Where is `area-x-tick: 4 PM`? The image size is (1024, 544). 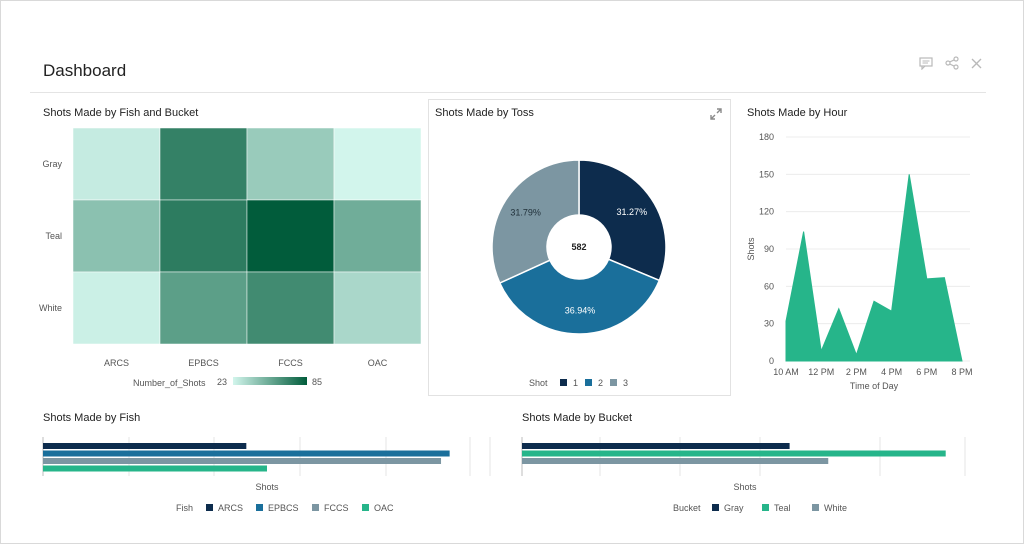
area-x-tick: 4 PM is located at coordinates (891, 372).